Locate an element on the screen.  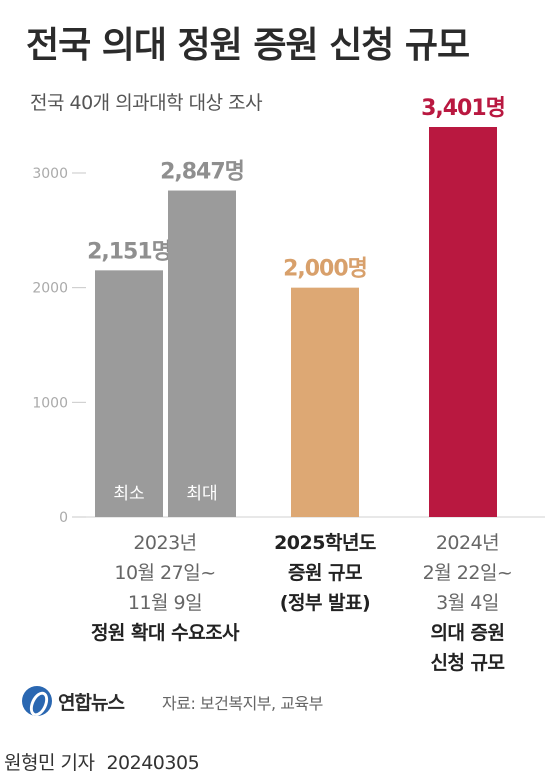
category-line-bold: (정부 발표) is located at coordinates (325, 603).